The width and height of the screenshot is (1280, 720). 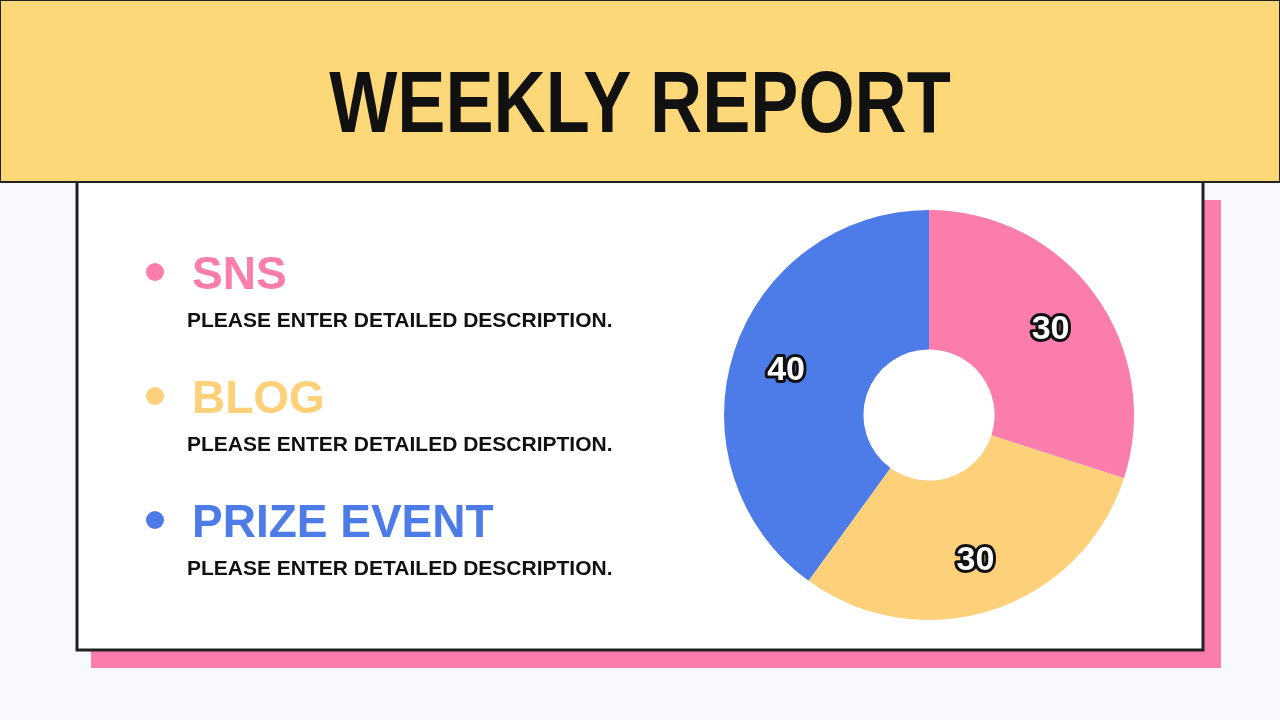 What do you see at coordinates (239, 273) in the screenshot?
I see `legend-label: SNS` at bounding box center [239, 273].